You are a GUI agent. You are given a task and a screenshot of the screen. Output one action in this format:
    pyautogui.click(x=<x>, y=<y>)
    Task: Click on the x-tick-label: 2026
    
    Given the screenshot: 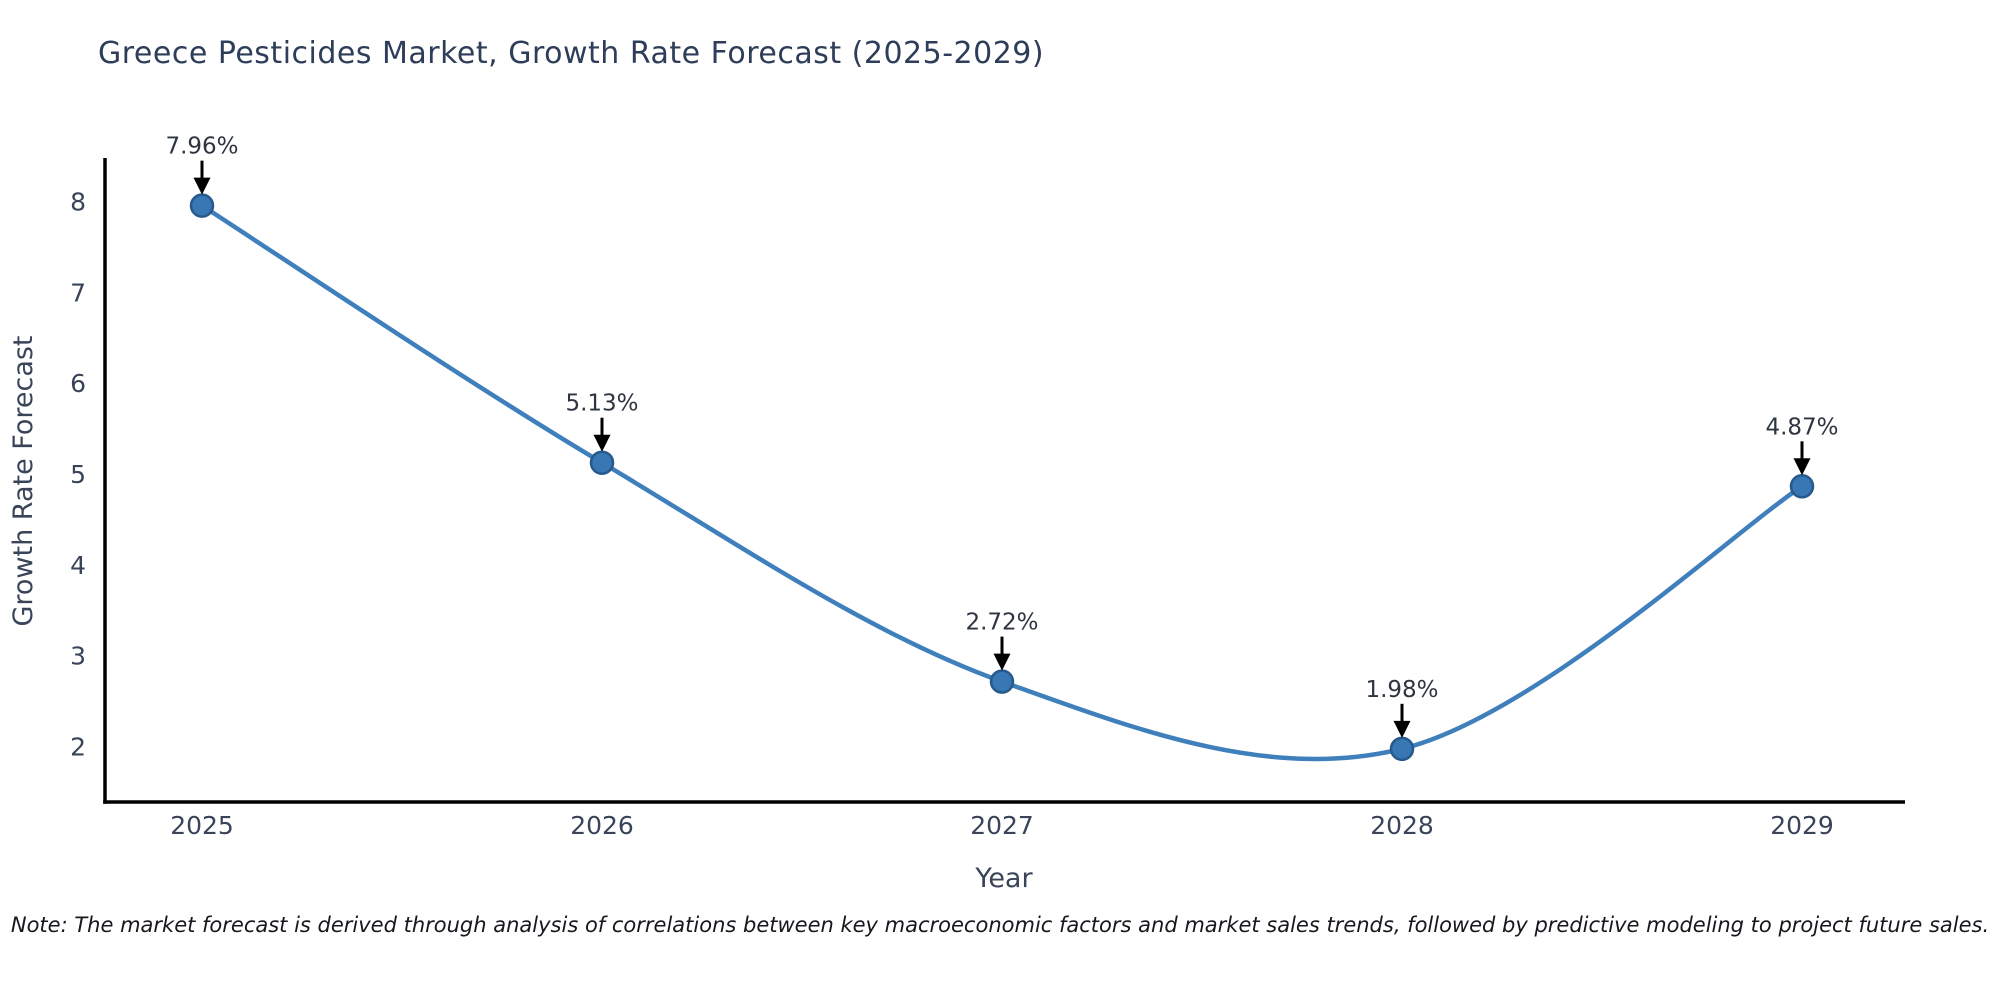 What is the action you would take?
    pyautogui.click(x=602, y=825)
    